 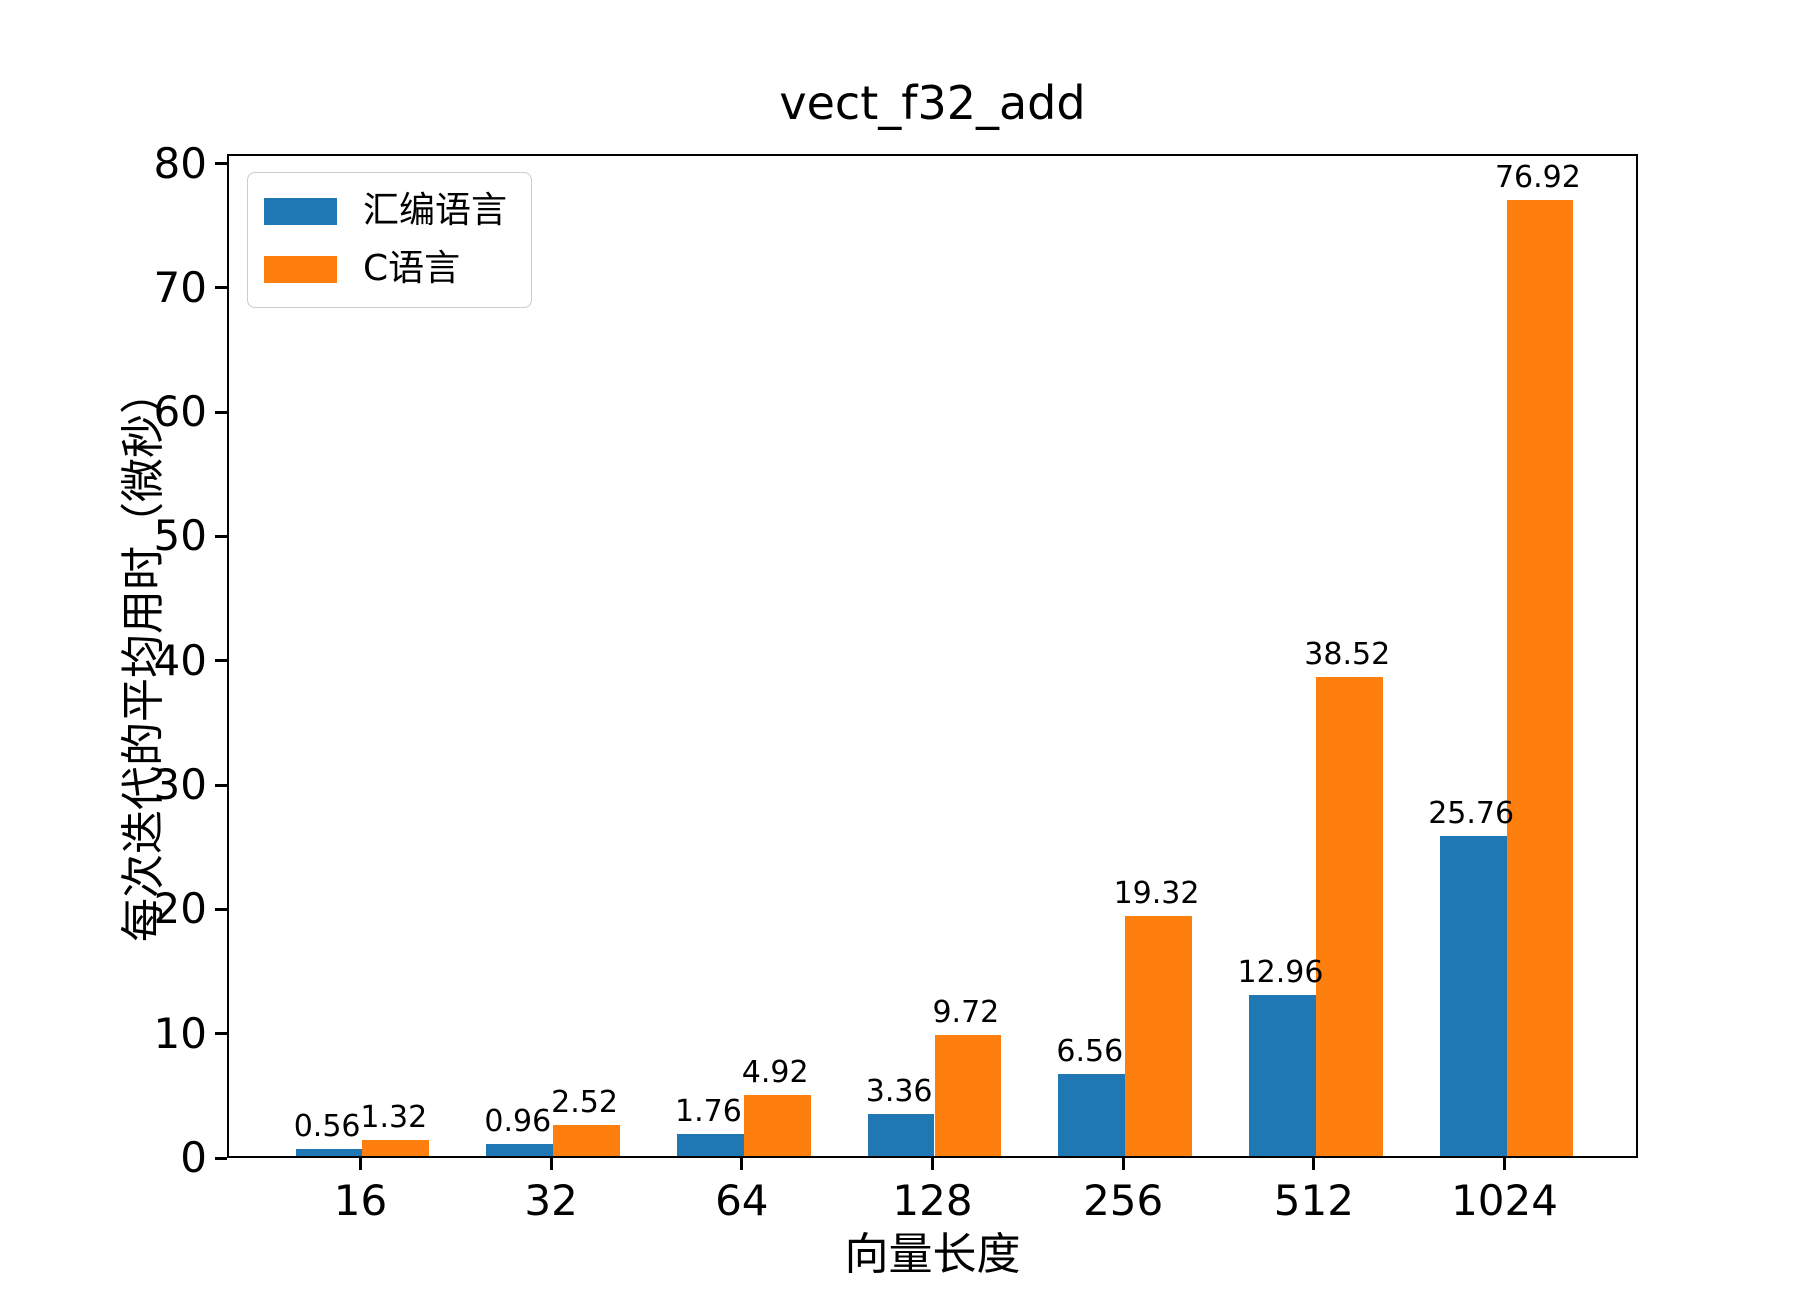 I want to click on bar-value-label: 2.52, so click(x=584, y=1102).